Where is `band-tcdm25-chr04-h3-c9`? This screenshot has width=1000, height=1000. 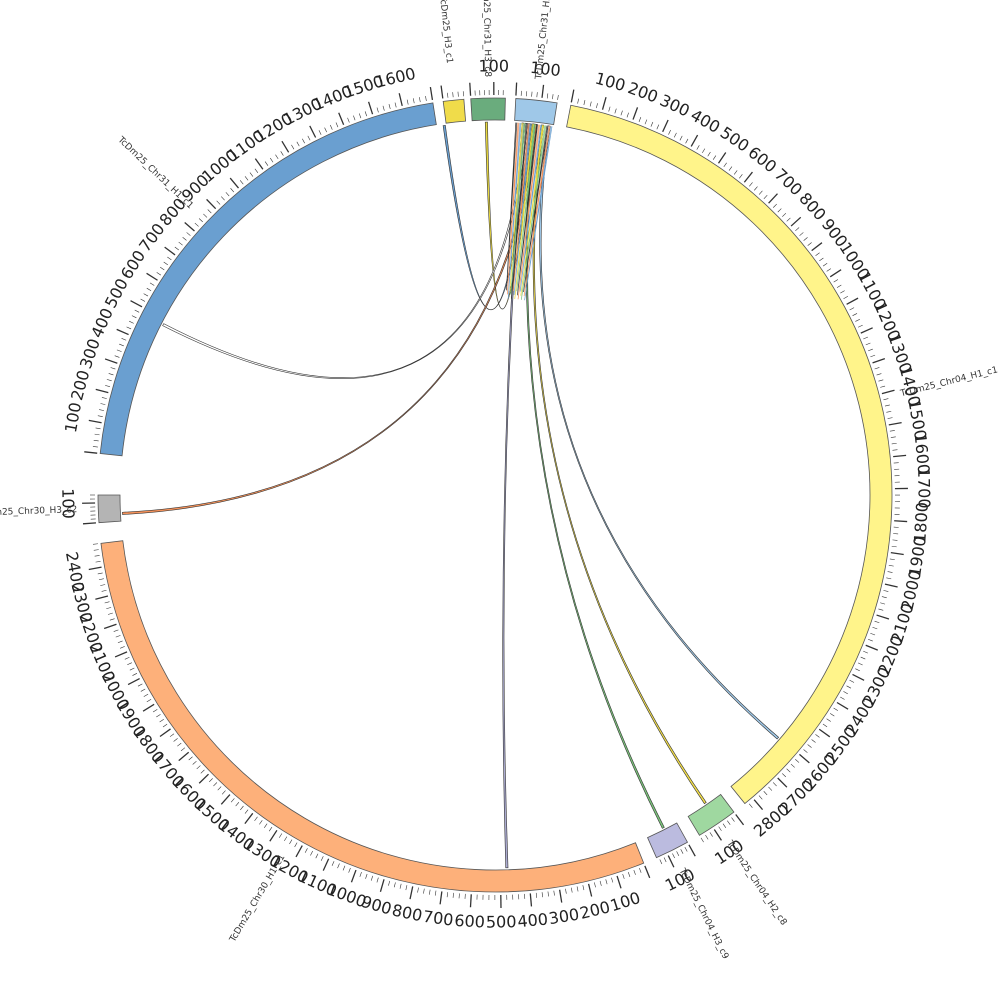
band-tcdm25-chr04-h3-c9 is located at coordinates (667, 840).